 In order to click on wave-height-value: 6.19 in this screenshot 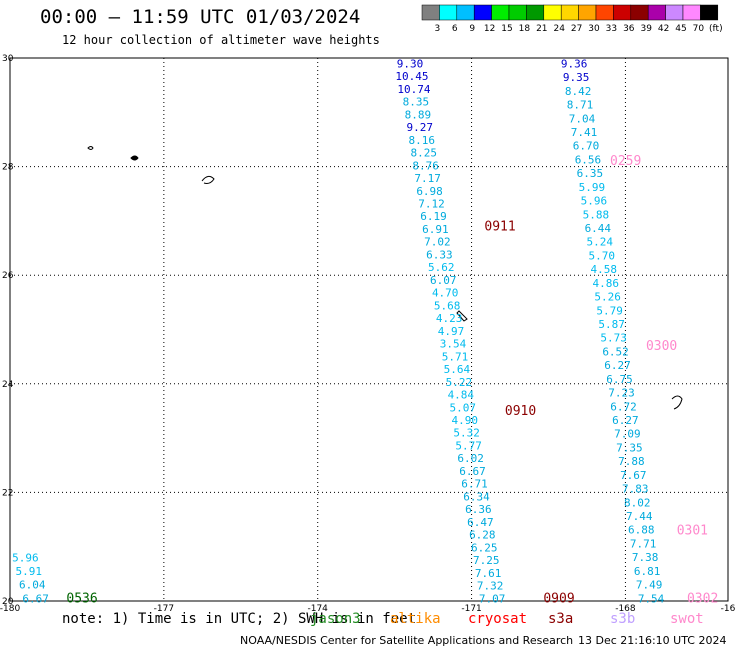, I will do `click(433, 216)`.